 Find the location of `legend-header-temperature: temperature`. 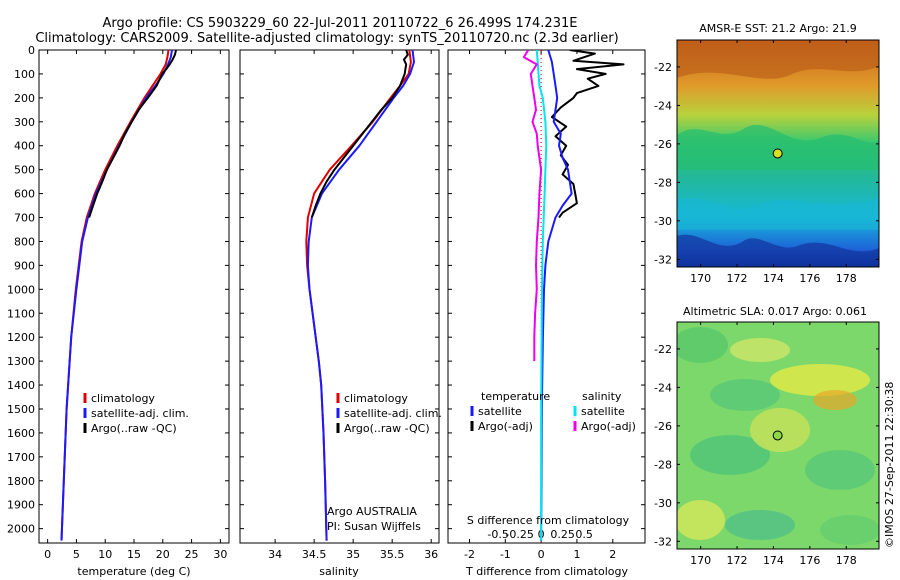

legend-header-temperature: temperature is located at coordinates (515, 396).